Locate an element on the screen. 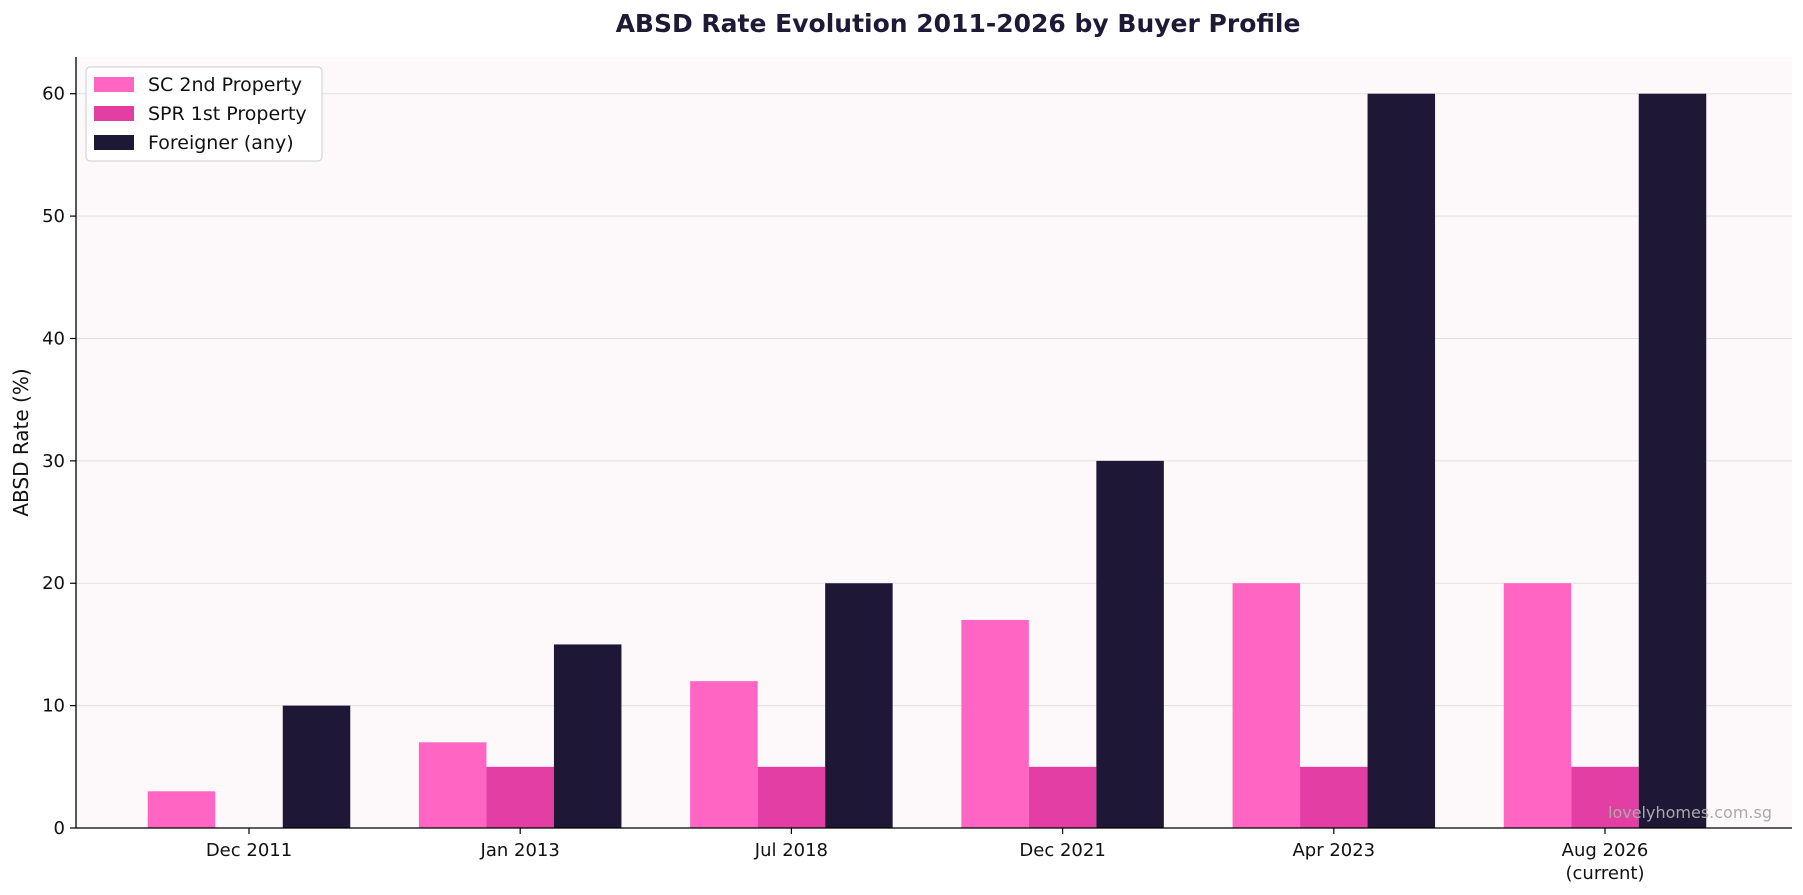 Image resolution: width=1803 pixels, height=895 pixels. y-ticks: 0 10 20 30 40 50 60 is located at coordinates (59, 461).